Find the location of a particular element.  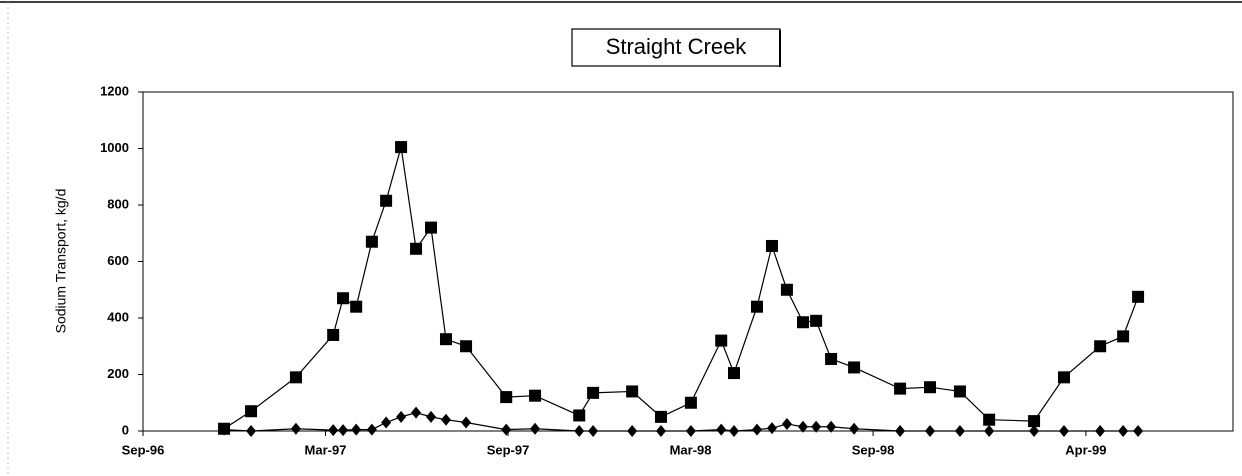

chart-title: Straight Creek is located at coordinates (677, 46).